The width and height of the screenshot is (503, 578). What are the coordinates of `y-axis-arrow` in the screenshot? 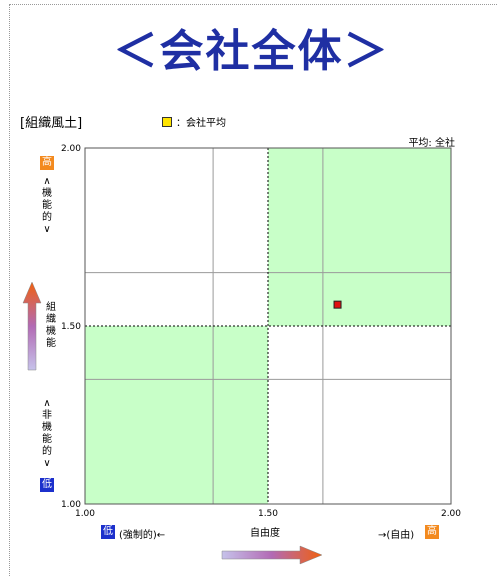 It's located at (32, 326).